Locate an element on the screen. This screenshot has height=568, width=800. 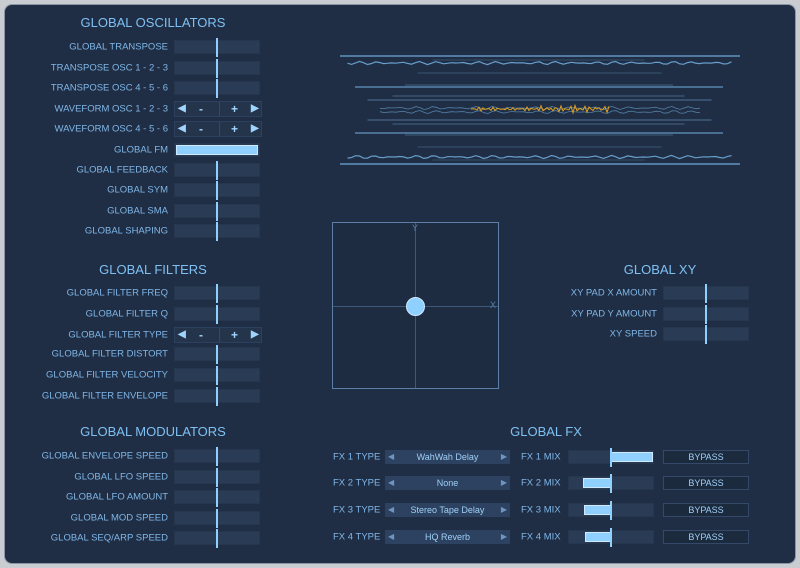
global-shaping-label: GLOBAL SHAPING is located at coordinates (126, 231).